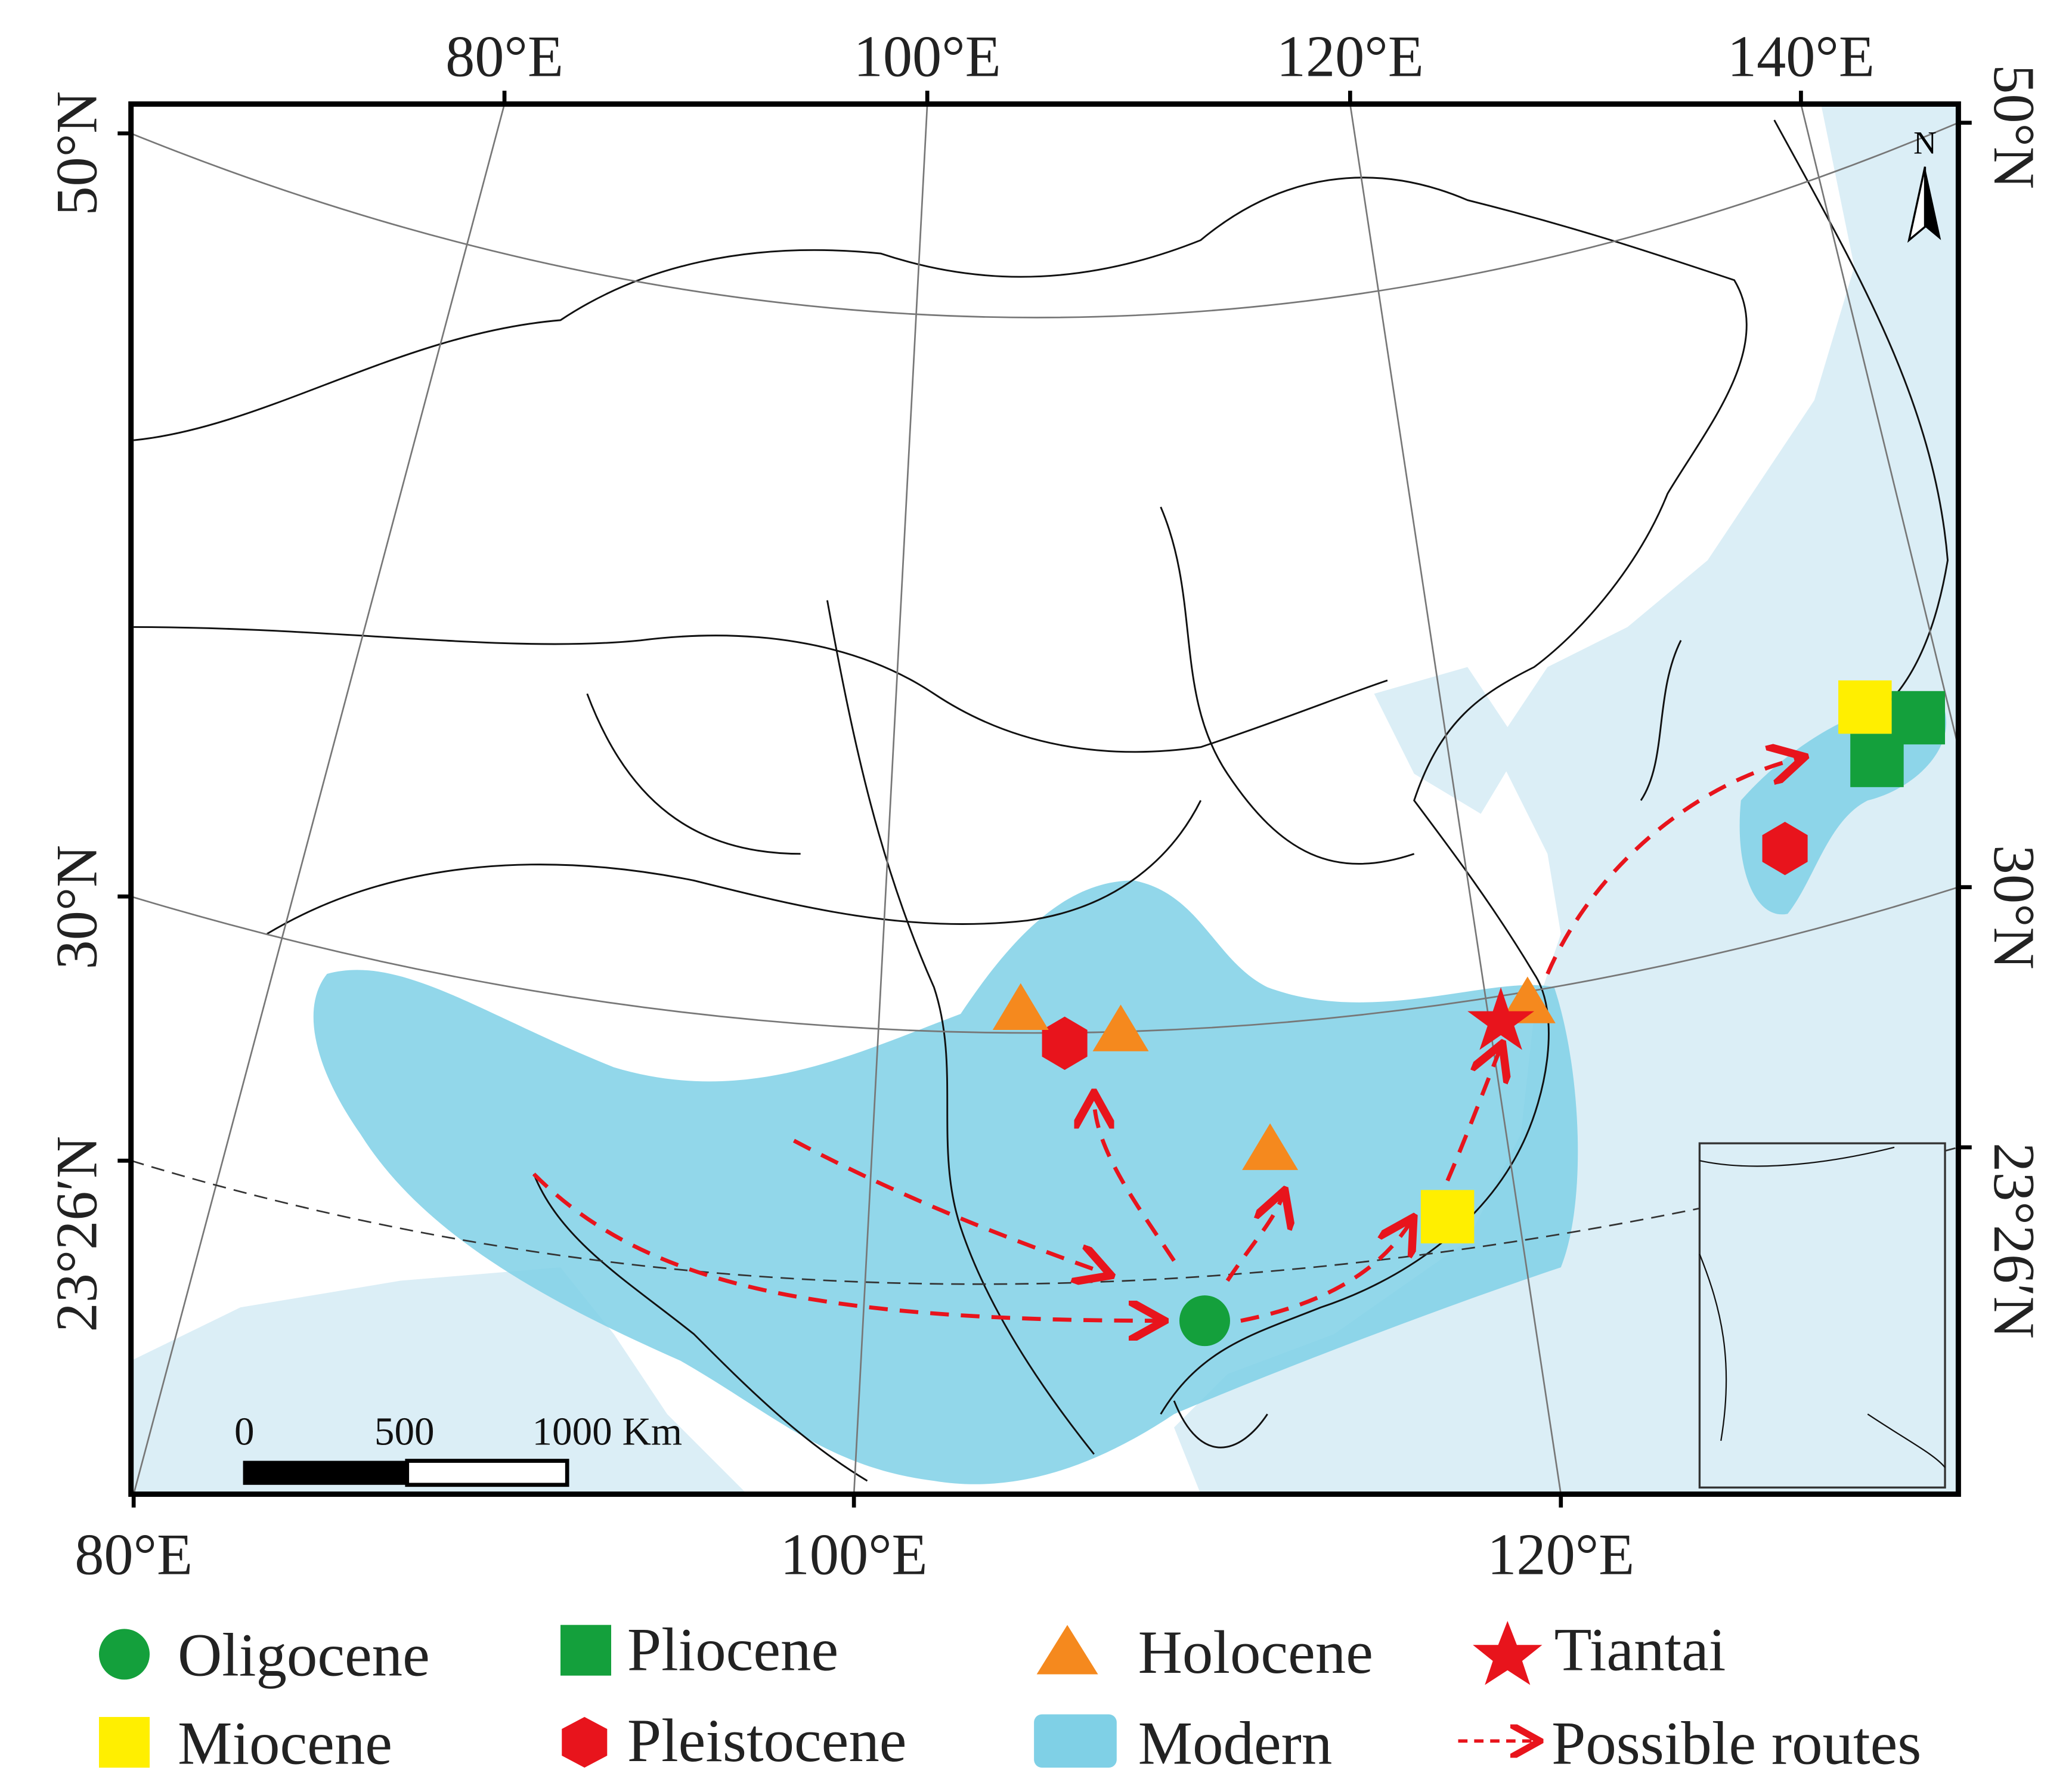 This screenshot has height=1773, width=2072. What do you see at coordinates (1640, 1650) in the screenshot?
I see `legend-label: Tiantai` at bounding box center [1640, 1650].